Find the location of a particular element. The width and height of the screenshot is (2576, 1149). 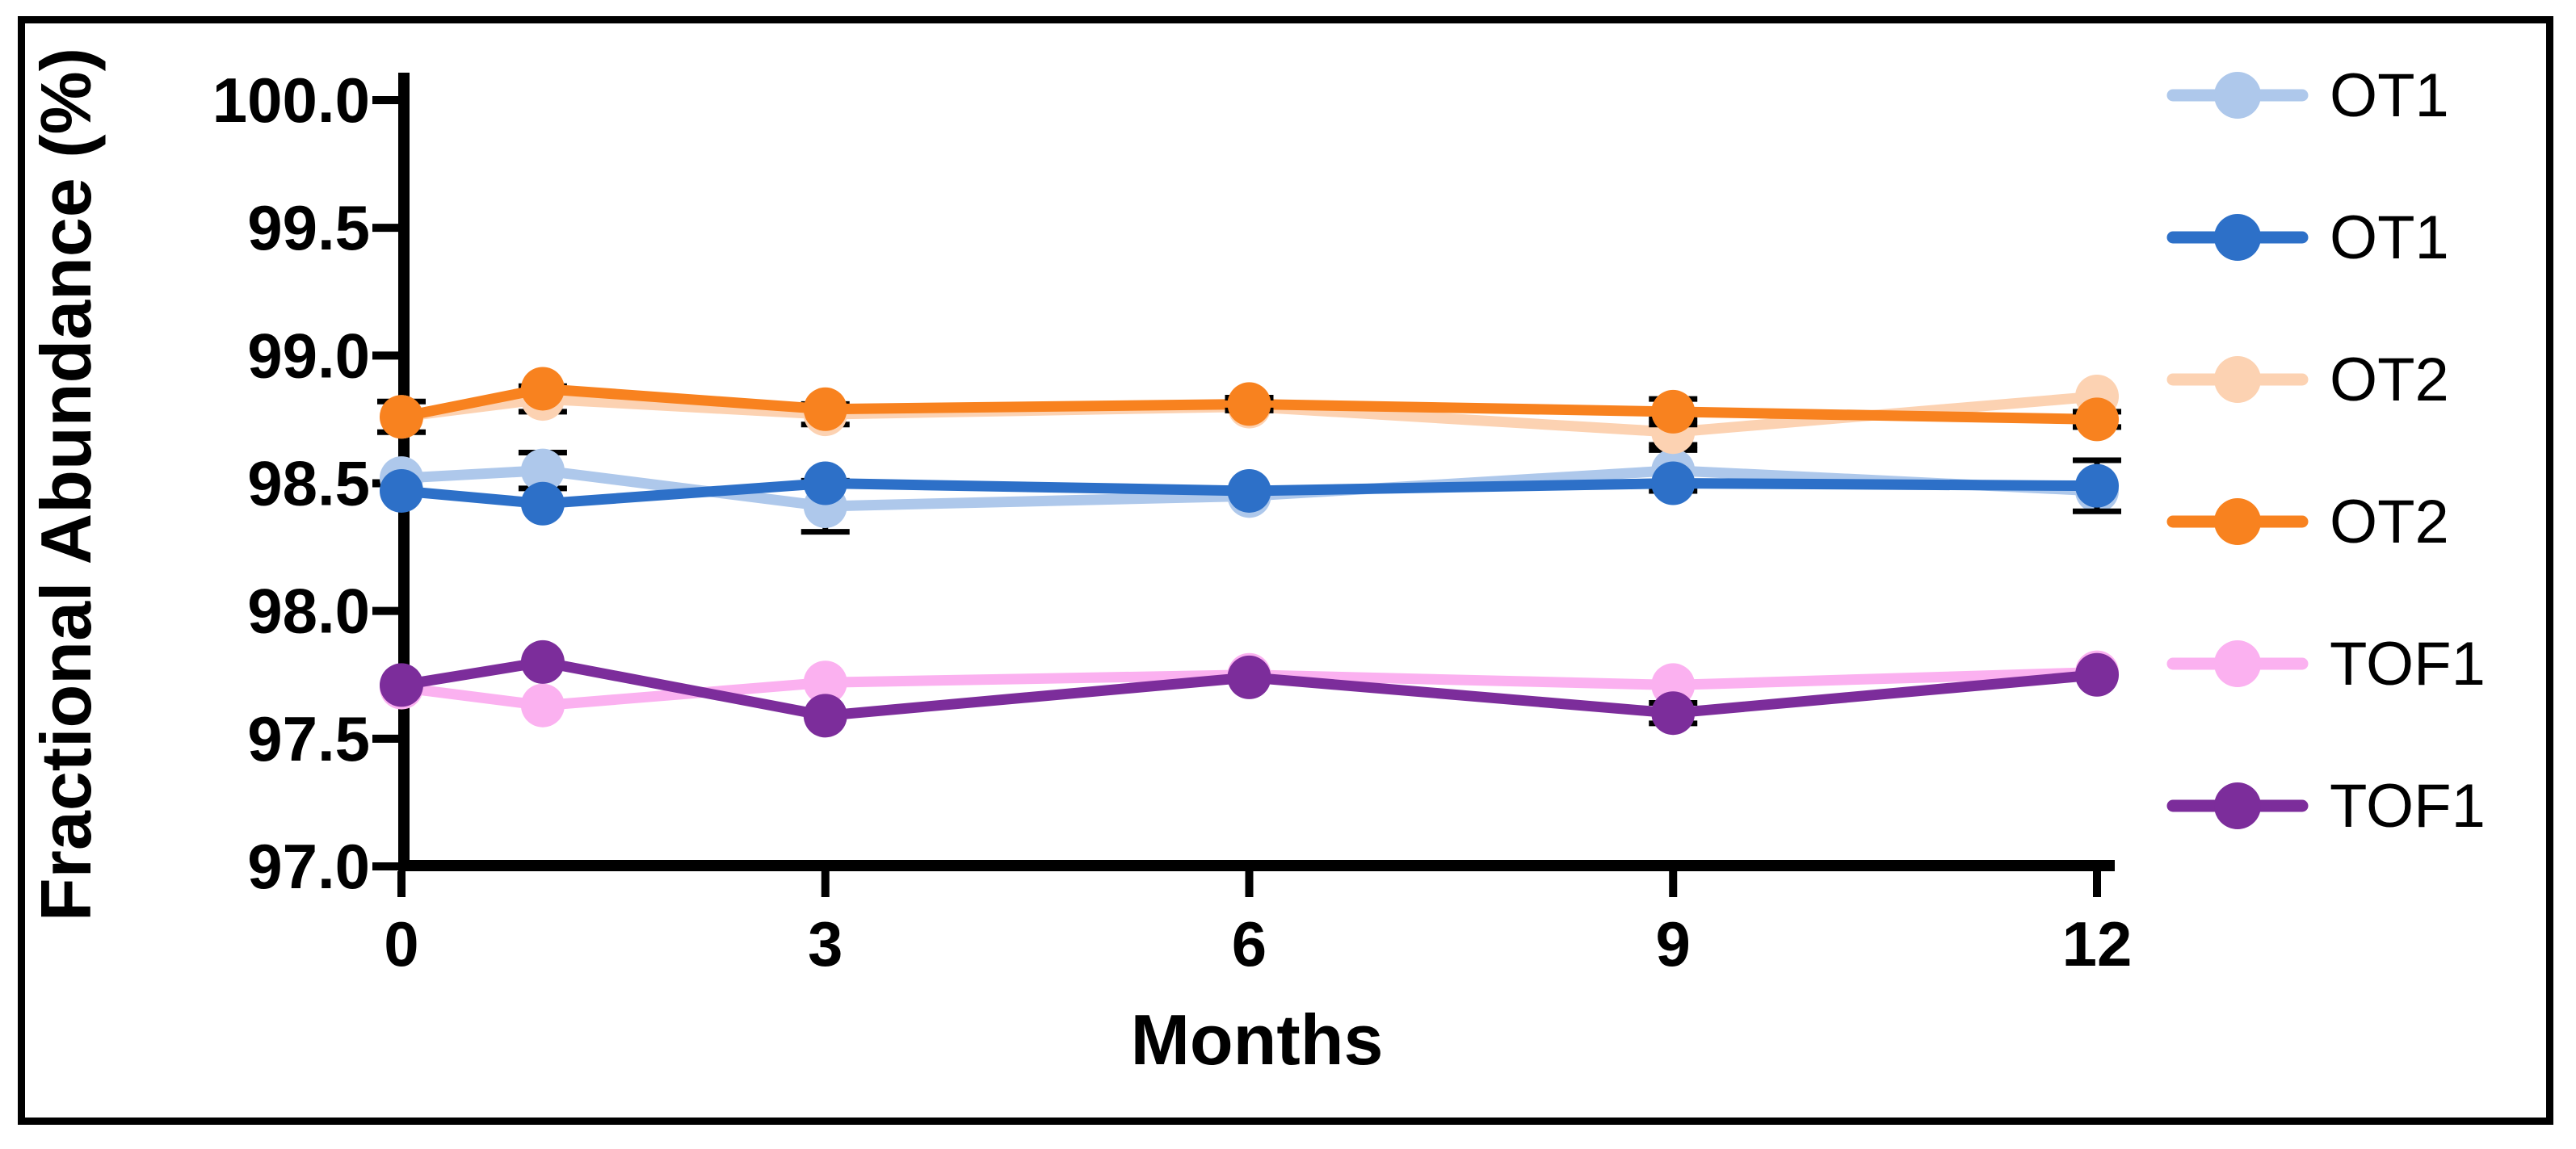

series-ot2-dark is located at coordinates (1249, 404).